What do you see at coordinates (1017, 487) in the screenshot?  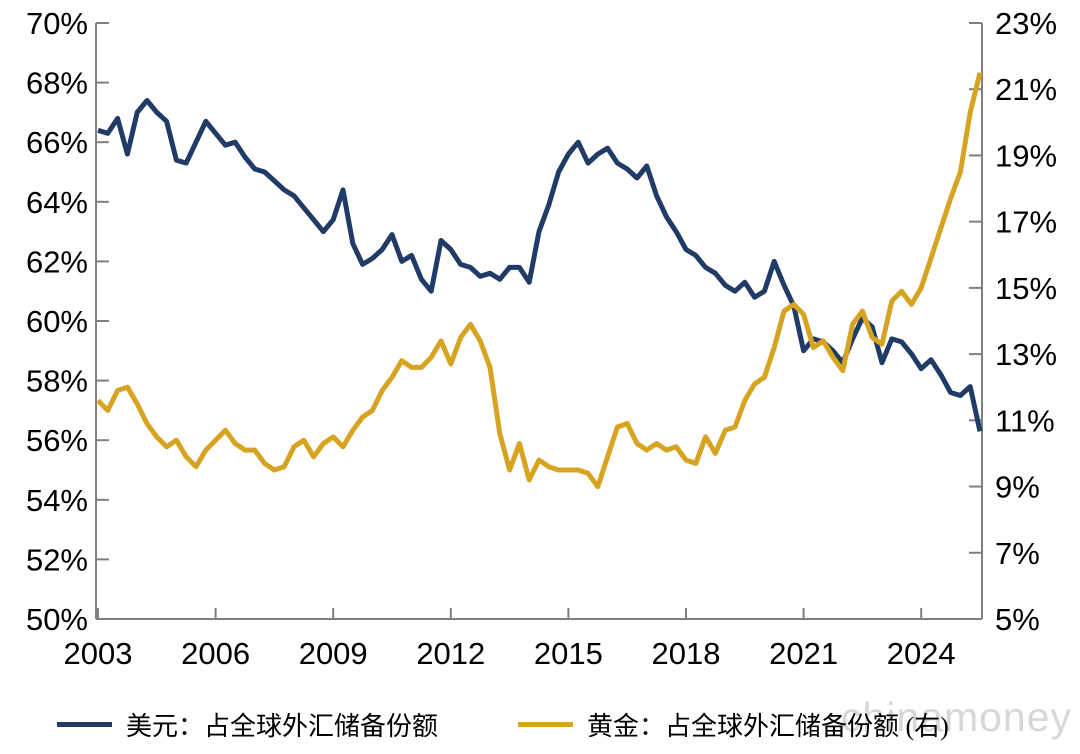 I see `right-axis-tick-label: 9%` at bounding box center [1017, 487].